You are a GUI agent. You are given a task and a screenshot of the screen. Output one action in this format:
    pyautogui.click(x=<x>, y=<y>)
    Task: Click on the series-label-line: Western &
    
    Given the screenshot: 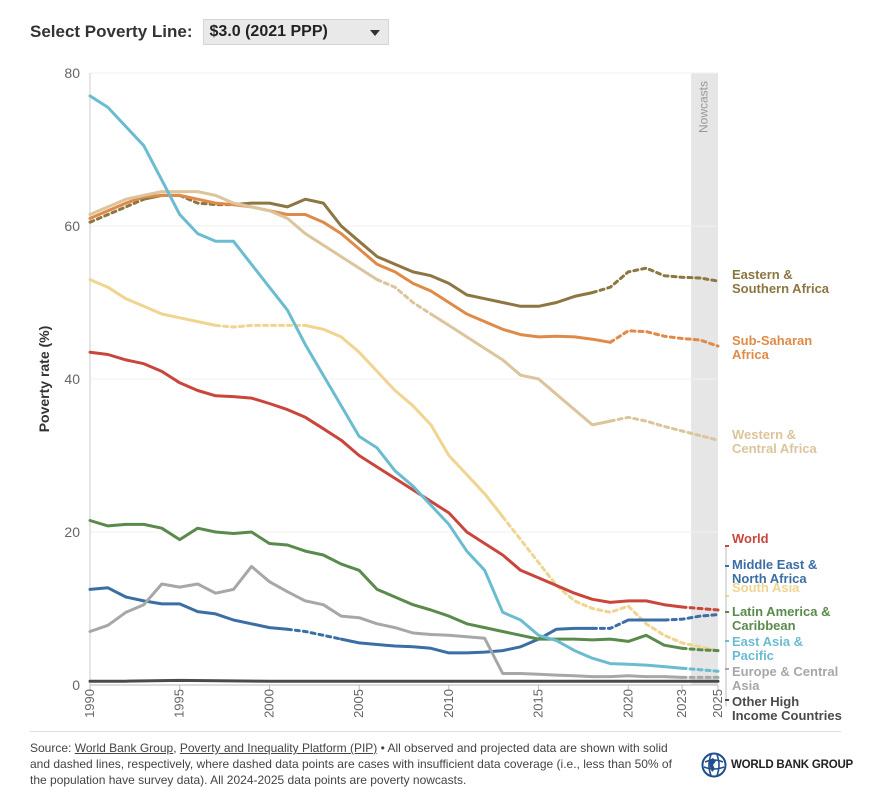 What is the action you would take?
    pyautogui.click(x=764, y=434)
    